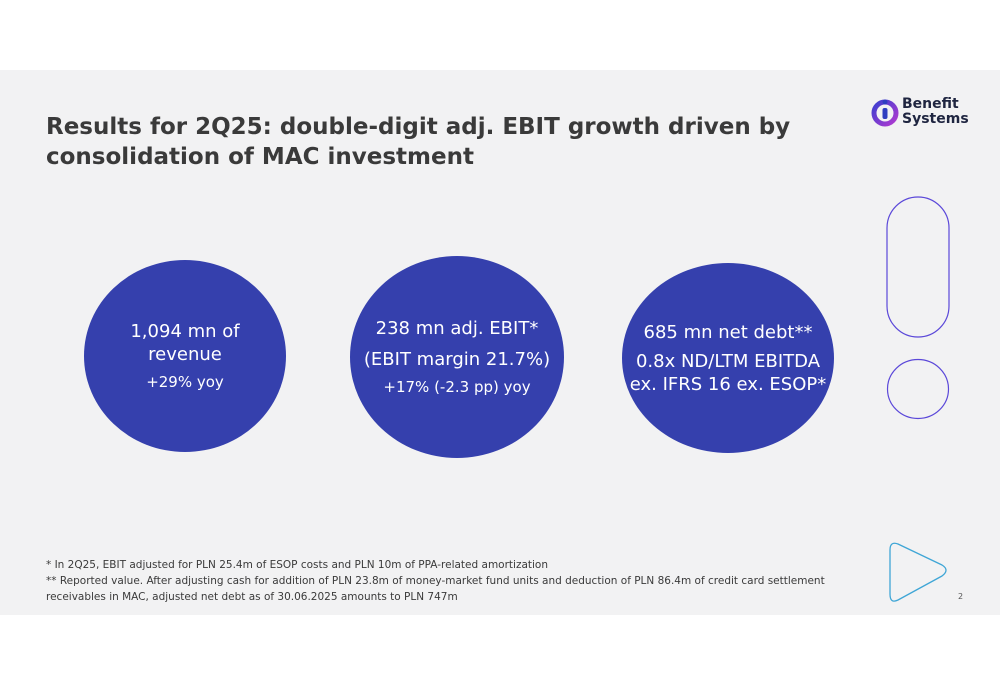 The height and width of the screenshot is (685, 1000). Describe the element at coordinates (728, 384) in the screenshot. I see `kpi-net-debt-line-3: ex. IFRS 16 ex. ESOP*` at that location.